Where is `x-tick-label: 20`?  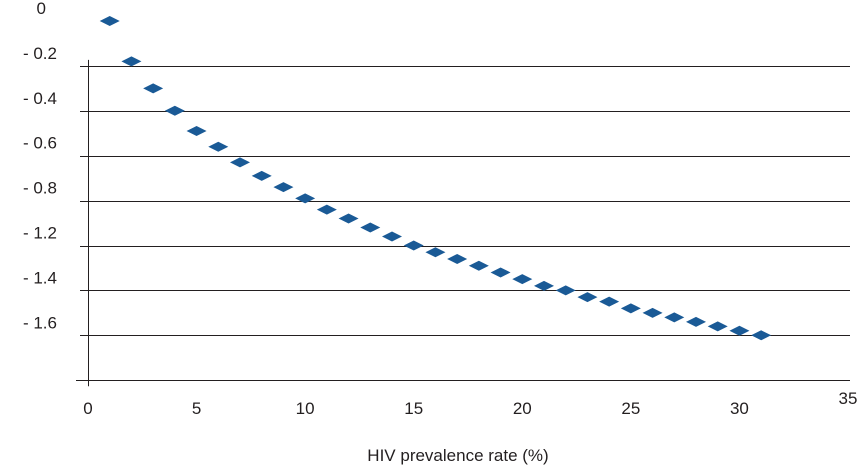
x-tick-label: 20 is located at coordinates (522, 408).